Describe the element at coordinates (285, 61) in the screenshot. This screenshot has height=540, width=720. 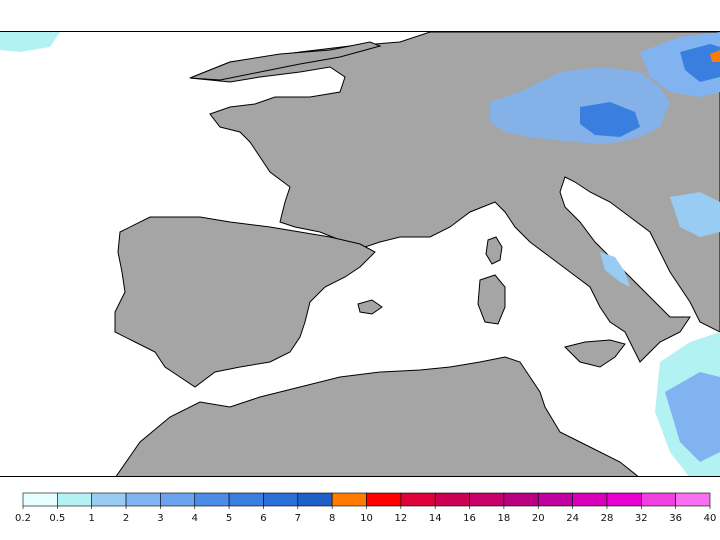
I see `landmass-britain-tip` at that location.